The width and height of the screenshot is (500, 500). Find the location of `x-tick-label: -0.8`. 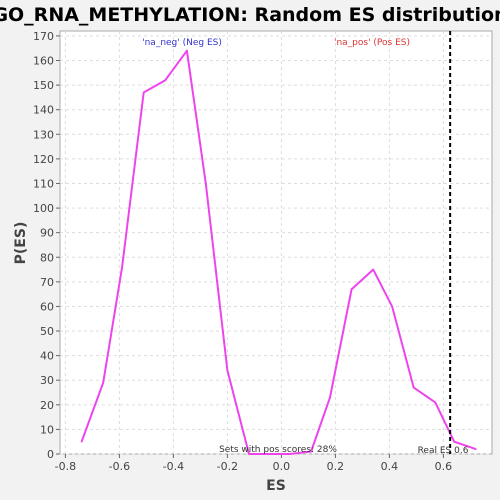

x-tick-label: -0.8 is located at coordinates (65, 466).